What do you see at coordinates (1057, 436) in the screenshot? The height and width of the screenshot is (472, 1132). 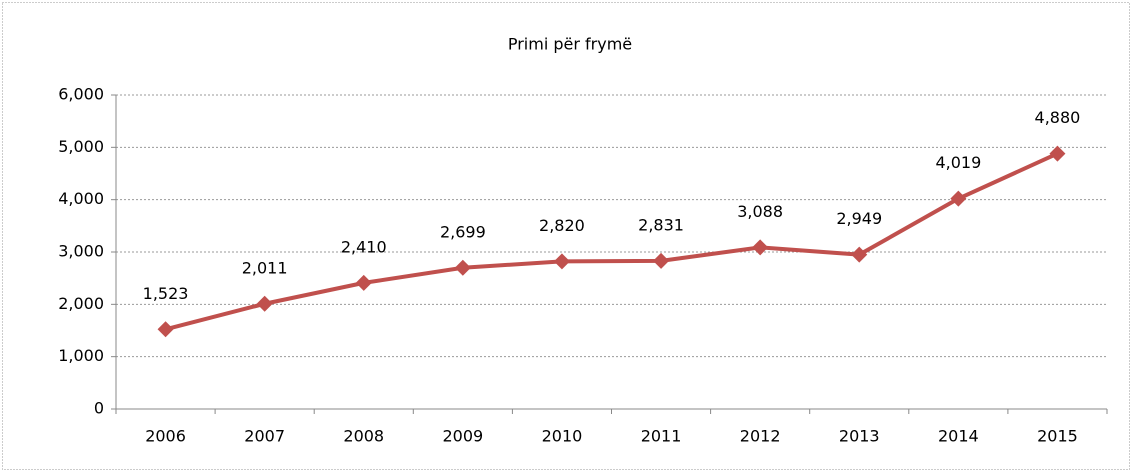 I see `x-tick-label: 2015` at bounding box center [1057, 436].